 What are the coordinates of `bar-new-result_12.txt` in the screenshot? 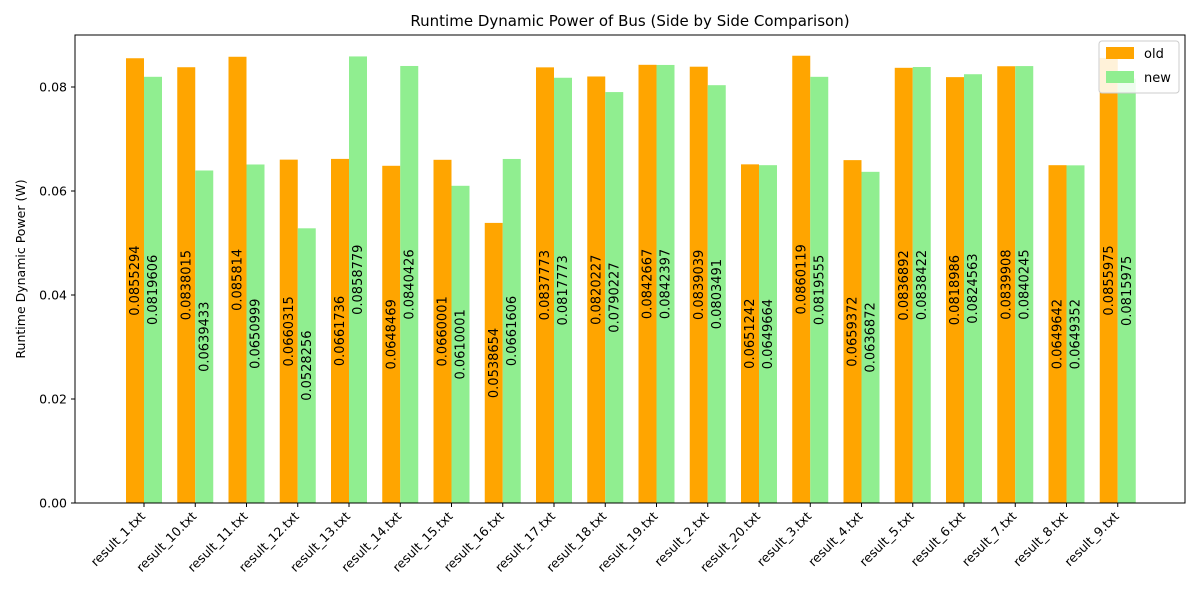 It's located at (306, 365).